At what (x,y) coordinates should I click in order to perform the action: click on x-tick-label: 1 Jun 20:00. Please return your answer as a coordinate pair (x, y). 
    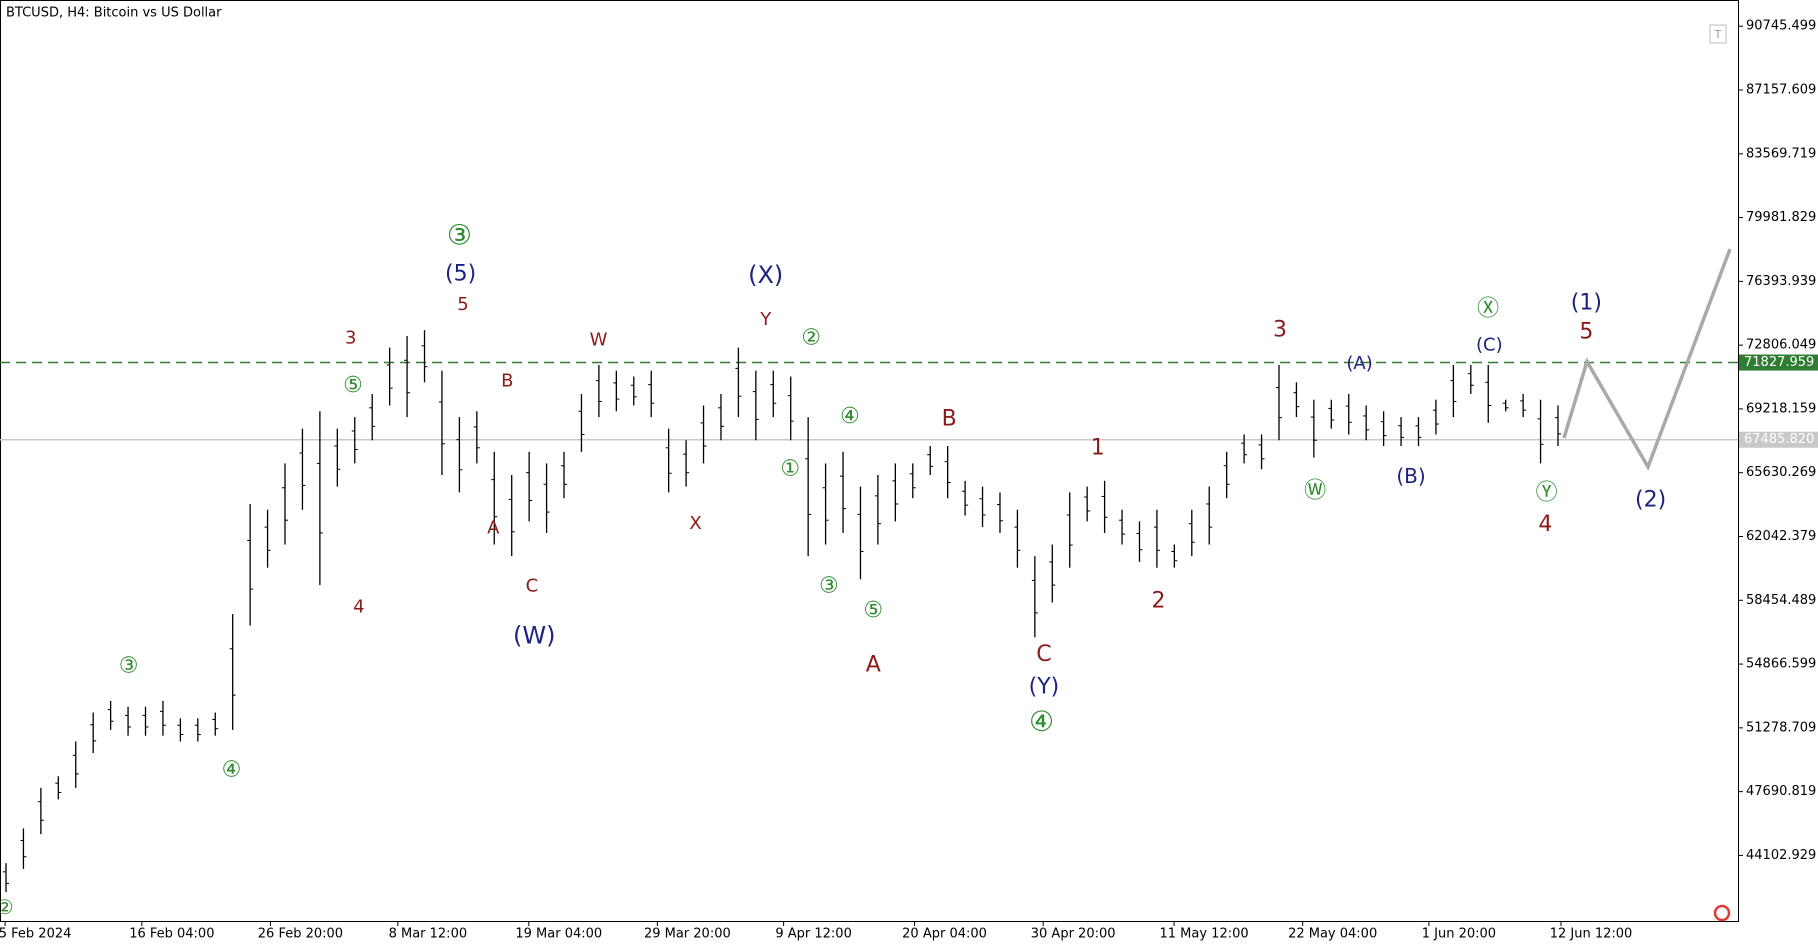
    Looking at the image, I should click on (1459, 934).